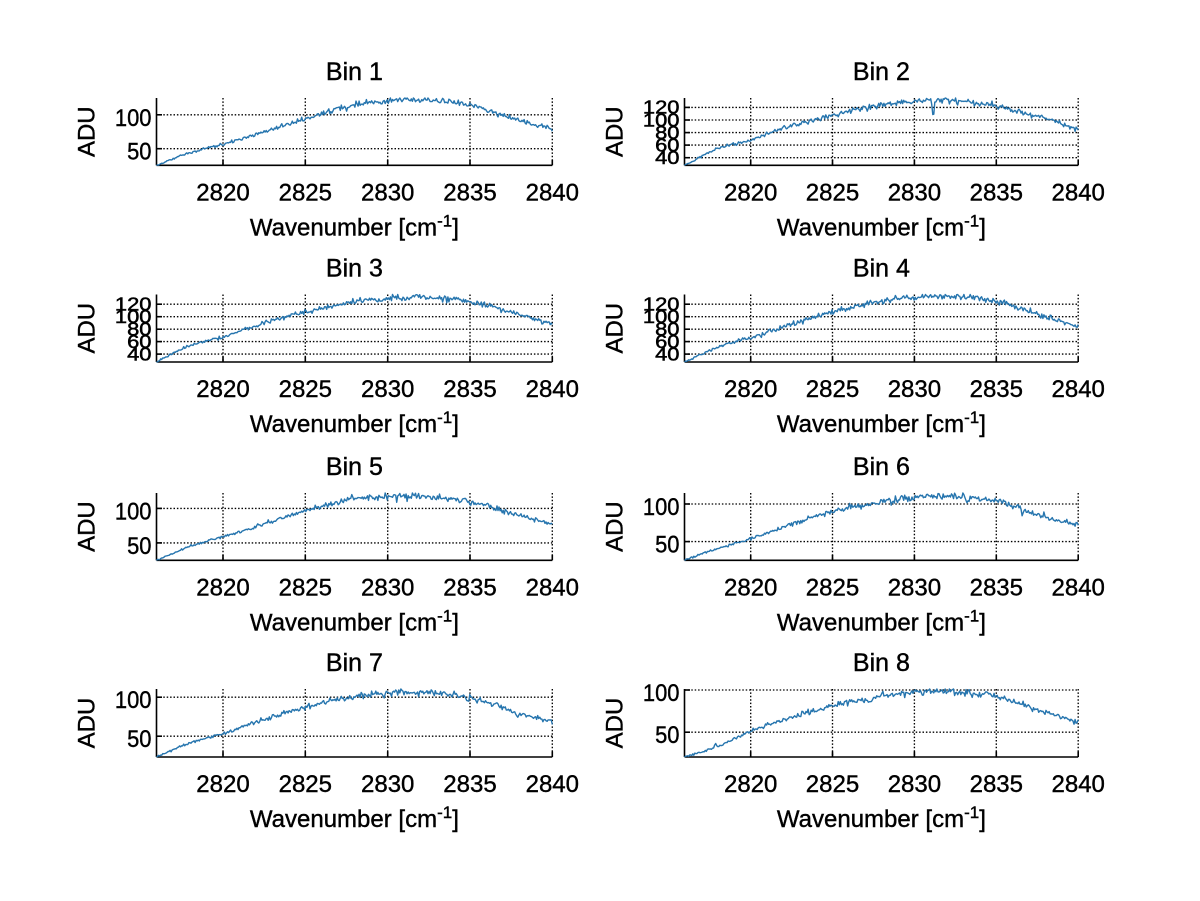 This screenshot has width=1200, height=901. Describe the element at coordinates (881, 467) in the screenshot. I see `svg-text: Bin 6` at that location.